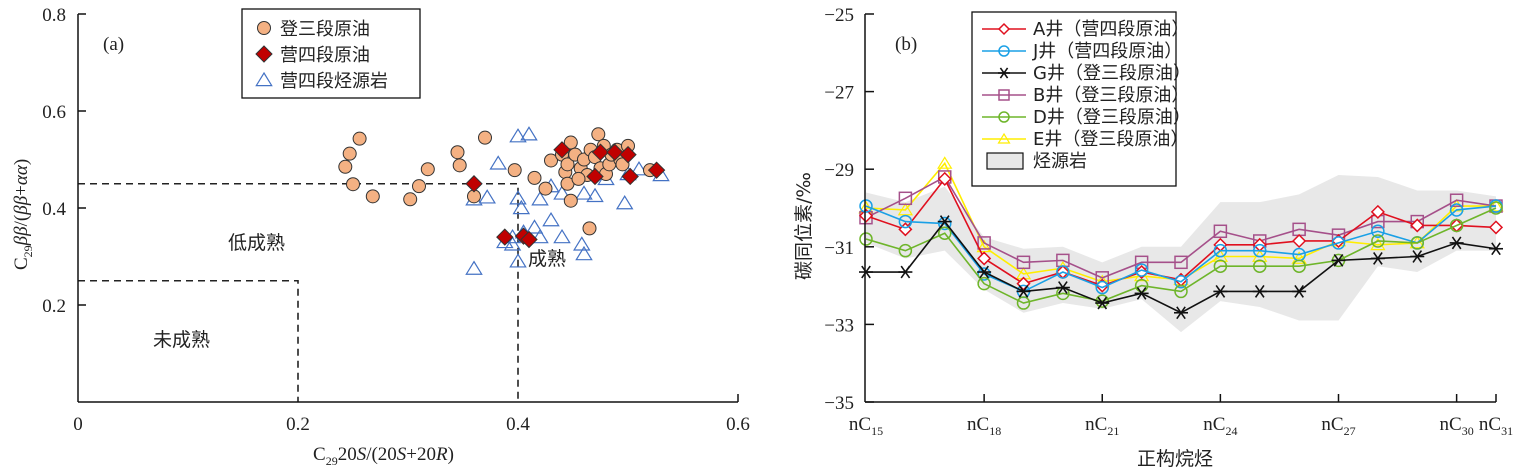  I want to click on x-tick-label: 0.6, so click(738, 424).